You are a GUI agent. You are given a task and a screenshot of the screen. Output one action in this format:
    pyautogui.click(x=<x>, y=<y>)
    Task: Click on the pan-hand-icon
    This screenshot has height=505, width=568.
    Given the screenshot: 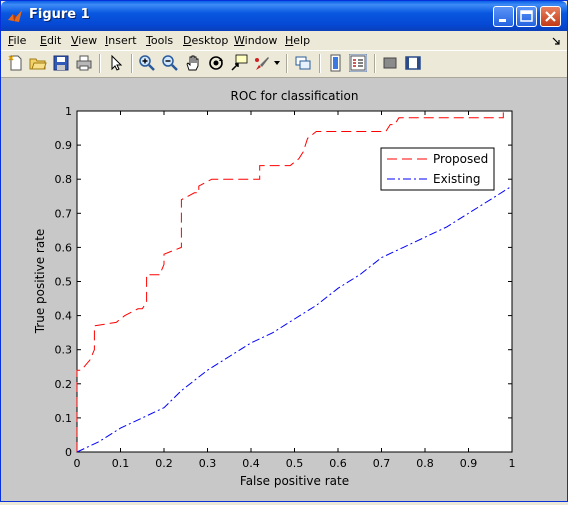 What is the action you would take?
    pyautogui.click(x=193, y=63)
    